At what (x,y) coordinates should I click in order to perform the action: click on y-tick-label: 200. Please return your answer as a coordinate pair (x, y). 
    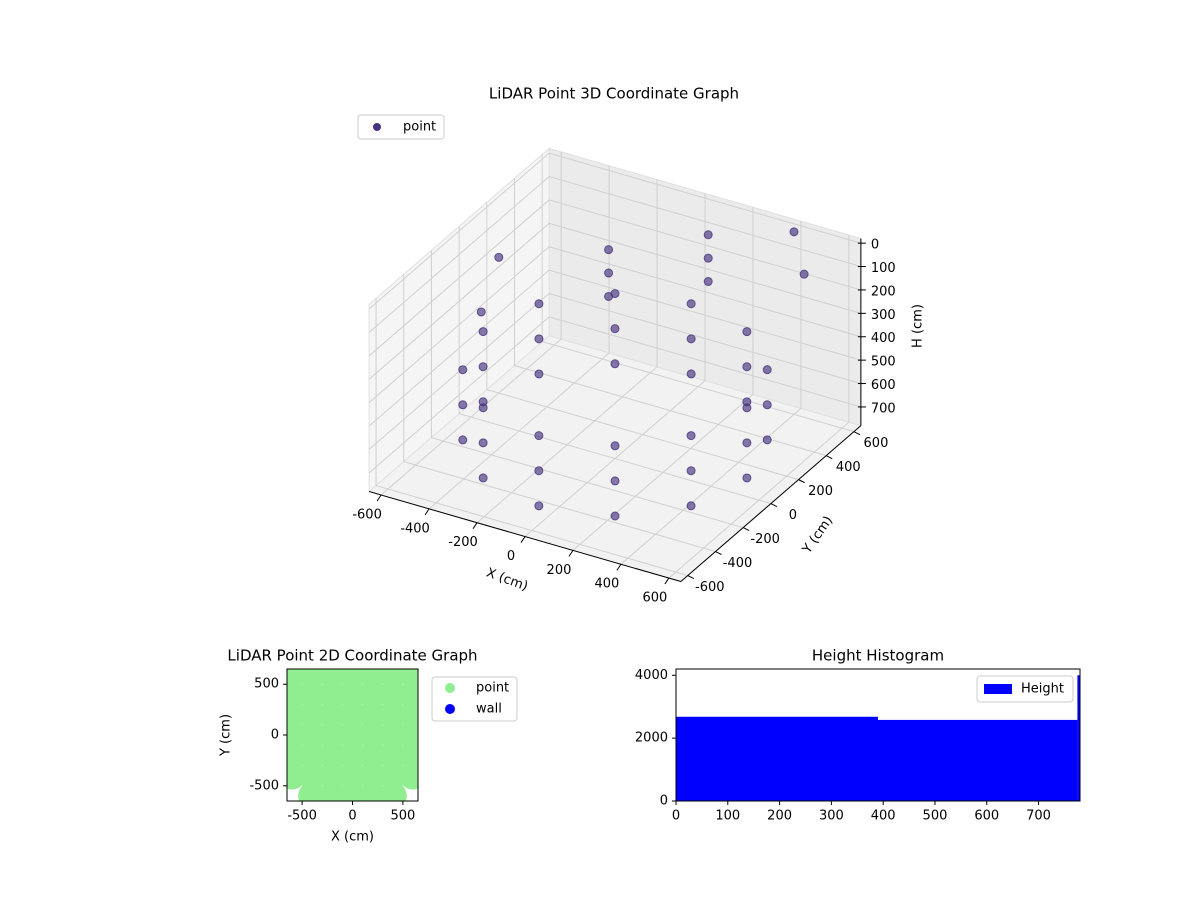
    Looking at the image, I should click on (820, 491).